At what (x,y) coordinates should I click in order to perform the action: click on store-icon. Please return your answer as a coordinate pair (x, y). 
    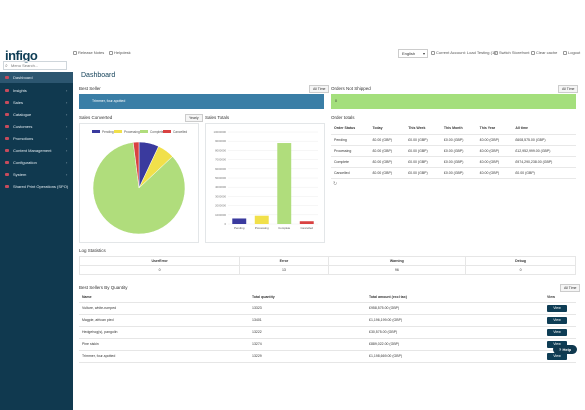
    Looking at the image, I should click on (496, 52).